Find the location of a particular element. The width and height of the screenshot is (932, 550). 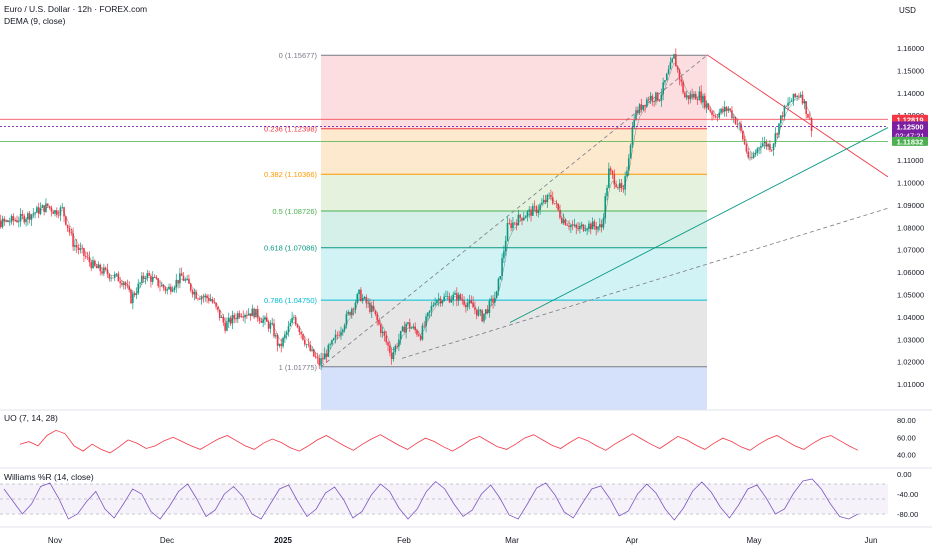

uo-line is located at coordinates (439, 441).